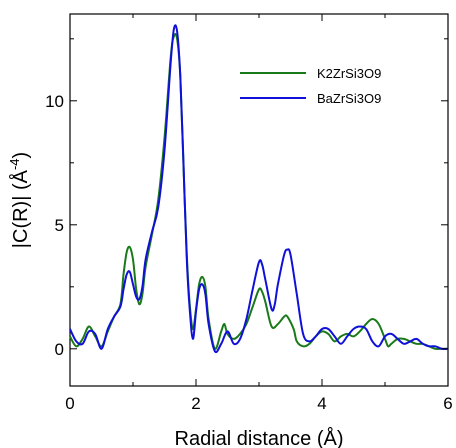 This screenshot has height=448, width=456. I want to click on x-tick-label: 2, so click(195, 403).